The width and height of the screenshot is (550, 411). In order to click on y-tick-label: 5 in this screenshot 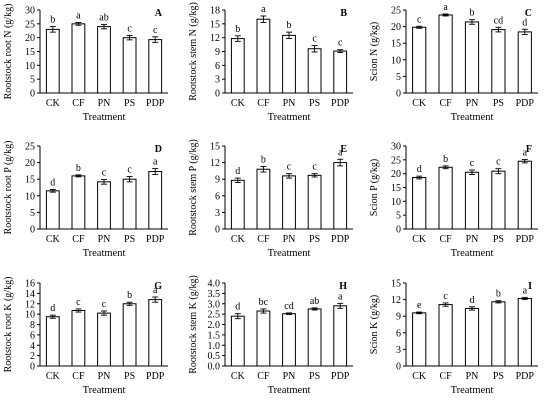, I will do `click(32, 213)`.